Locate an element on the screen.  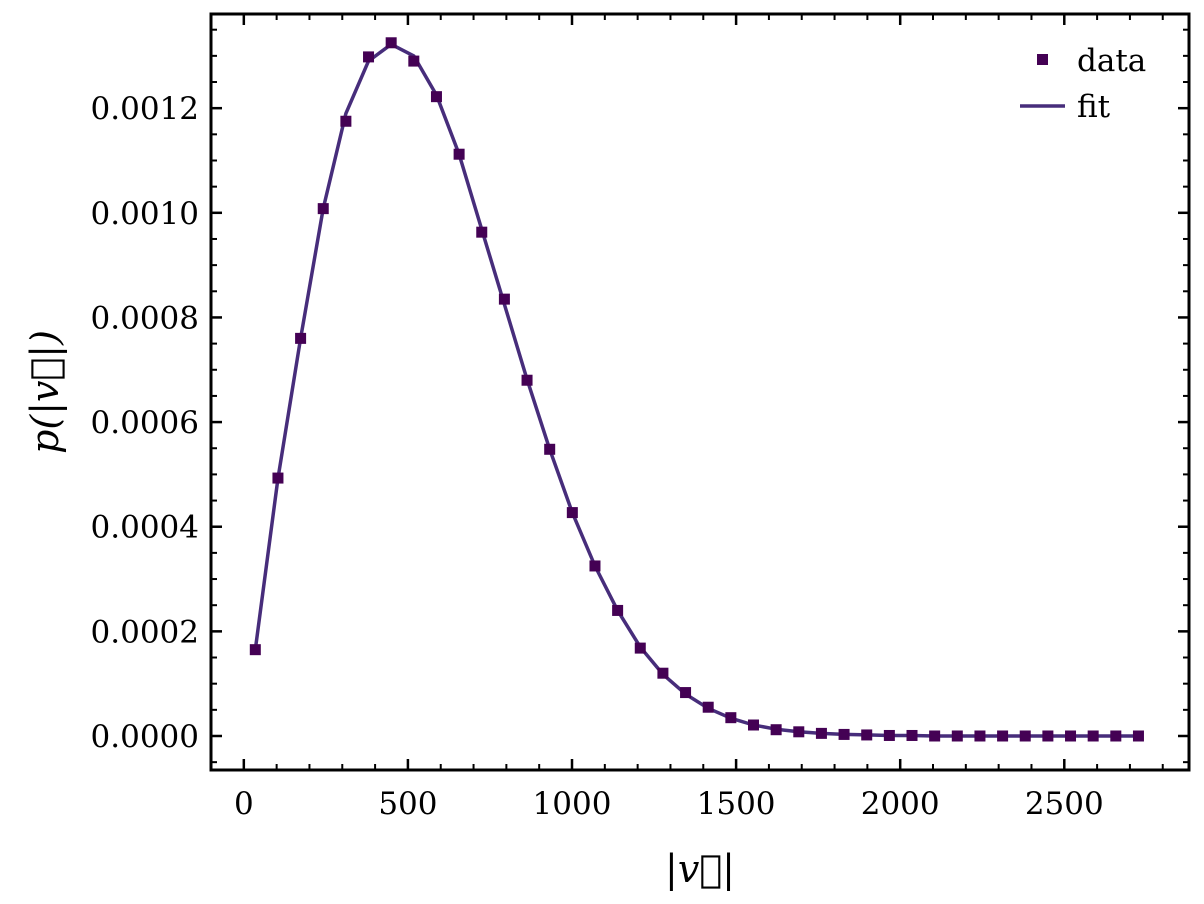
x-tick-label: 0 is located at coordinates (244, 804).